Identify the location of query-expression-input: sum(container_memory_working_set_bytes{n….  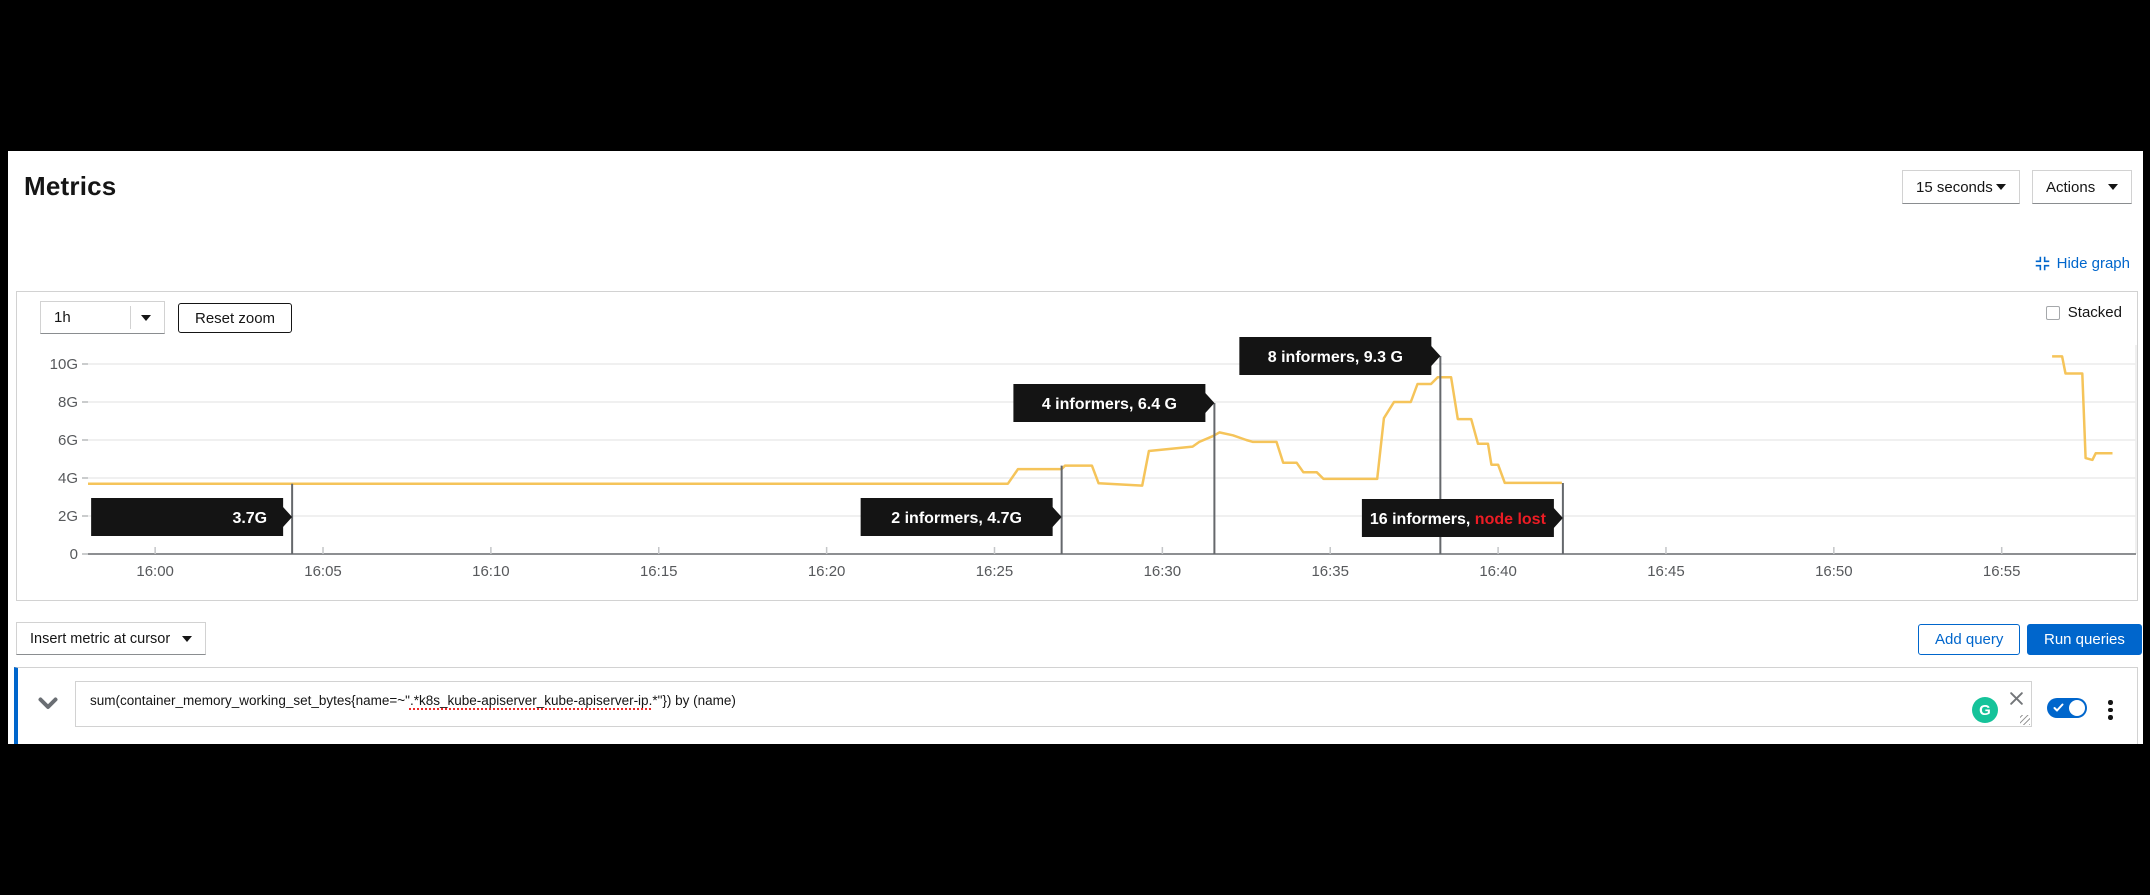
(1053, 704).